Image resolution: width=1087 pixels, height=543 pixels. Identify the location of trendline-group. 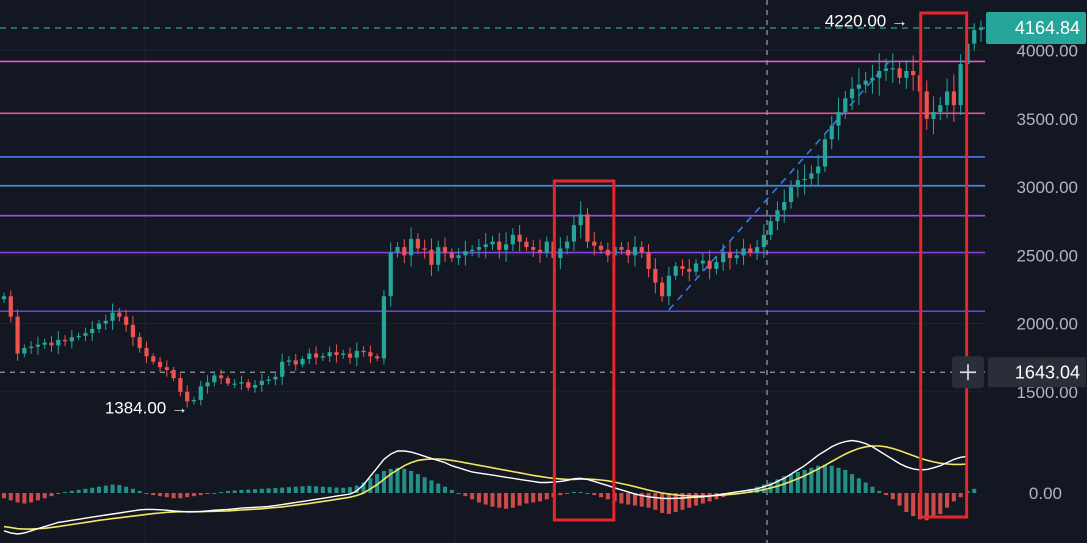
(781, 183).